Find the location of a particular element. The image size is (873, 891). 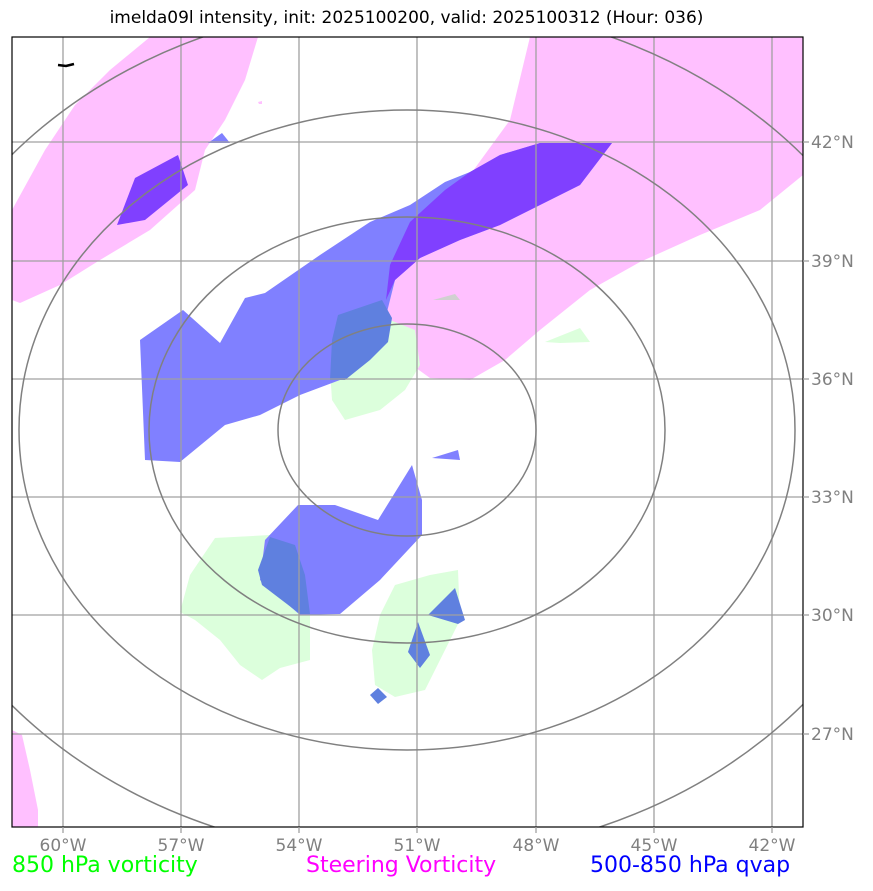

overlap-region-northeast is located at coordinates (499, 221).